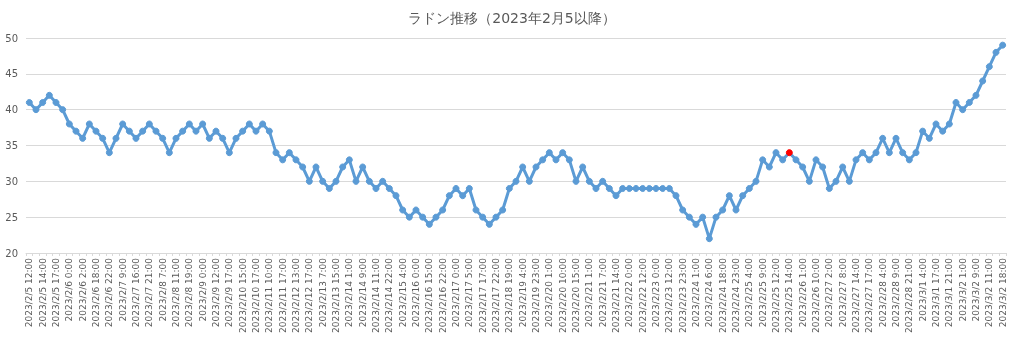  I want to click on x-tick-label: 2023/2/22 12:00, so click(642, 295).